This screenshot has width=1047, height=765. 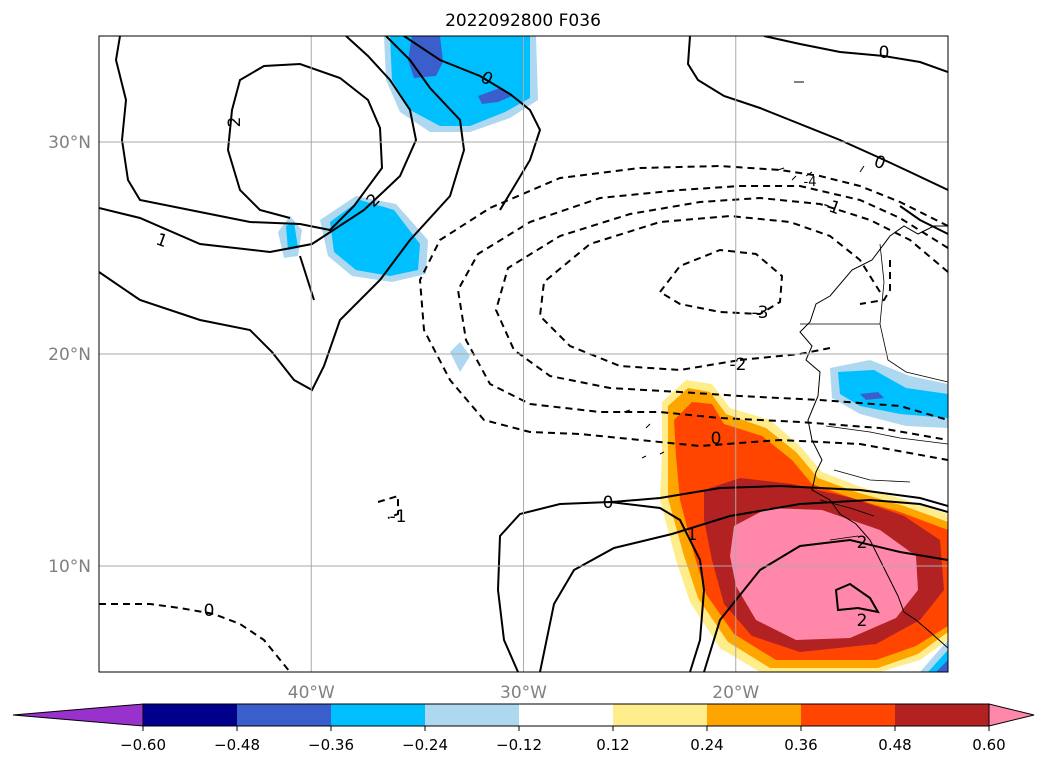 What do you see at coordinates (894, 745) in the screenshot?
I see `colorbar-tick-label: 0.48` at bounding box center [894, 745].